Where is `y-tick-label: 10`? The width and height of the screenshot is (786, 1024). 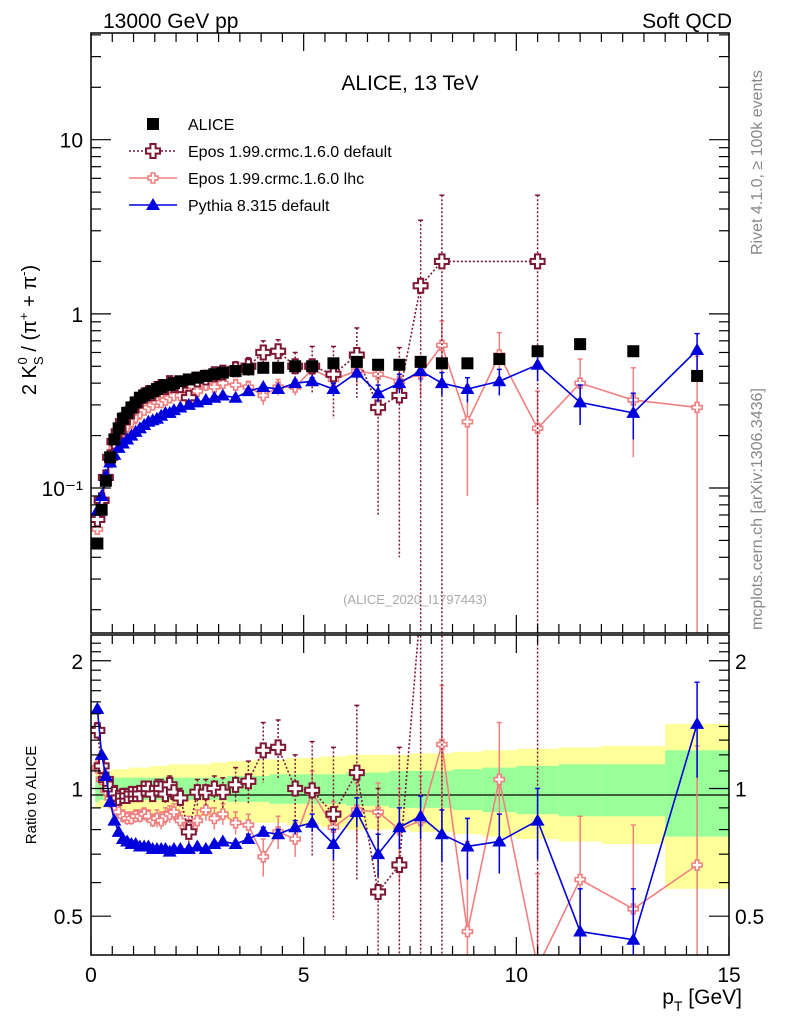 y-tick-label: 10 is located at coordinates (71, 141).